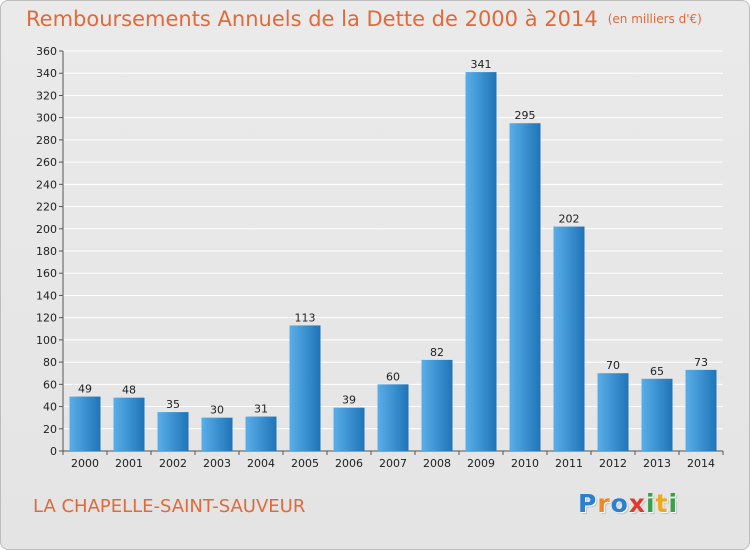 The width and height of the screenshot is (750, 550). Describe the element at coordinates (261, 409) in the screenshot. I see `bar-value-label: 31` at that location.